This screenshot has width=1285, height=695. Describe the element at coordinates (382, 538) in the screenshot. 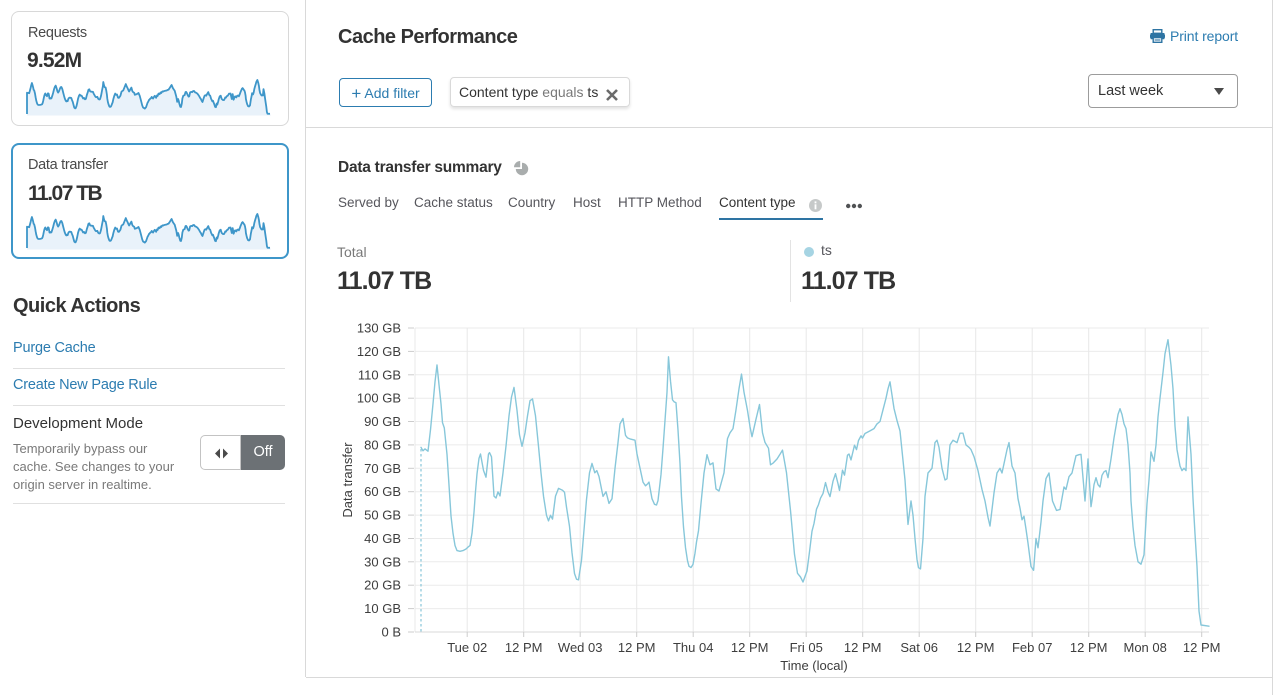

I see `svg-text: 40 GB` at that location.